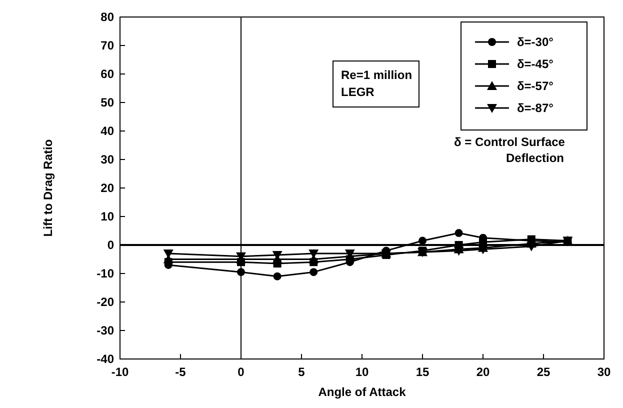 This screenshot has height=408, width=623. I want to click on y-tick-label: 70, so click(107, 45).